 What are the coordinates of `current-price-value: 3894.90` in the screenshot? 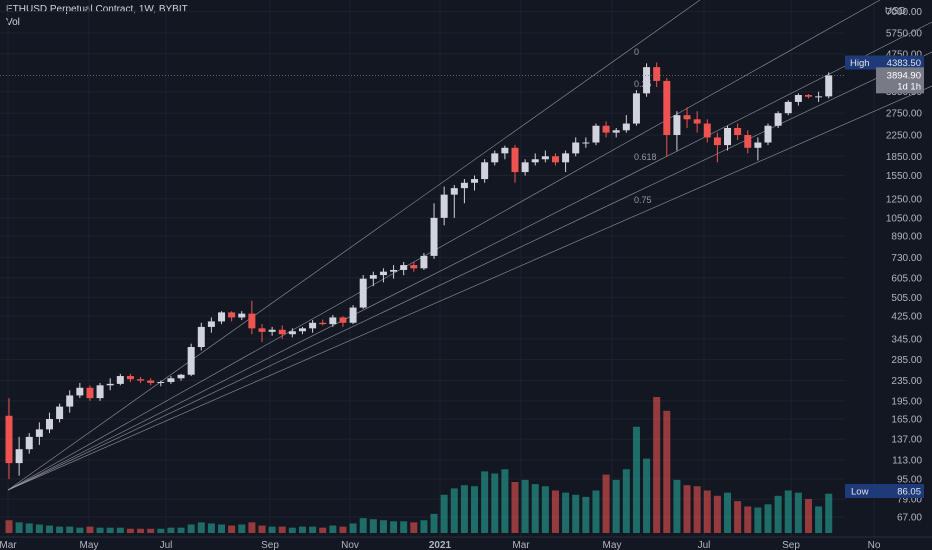 It's located at (904, 75).